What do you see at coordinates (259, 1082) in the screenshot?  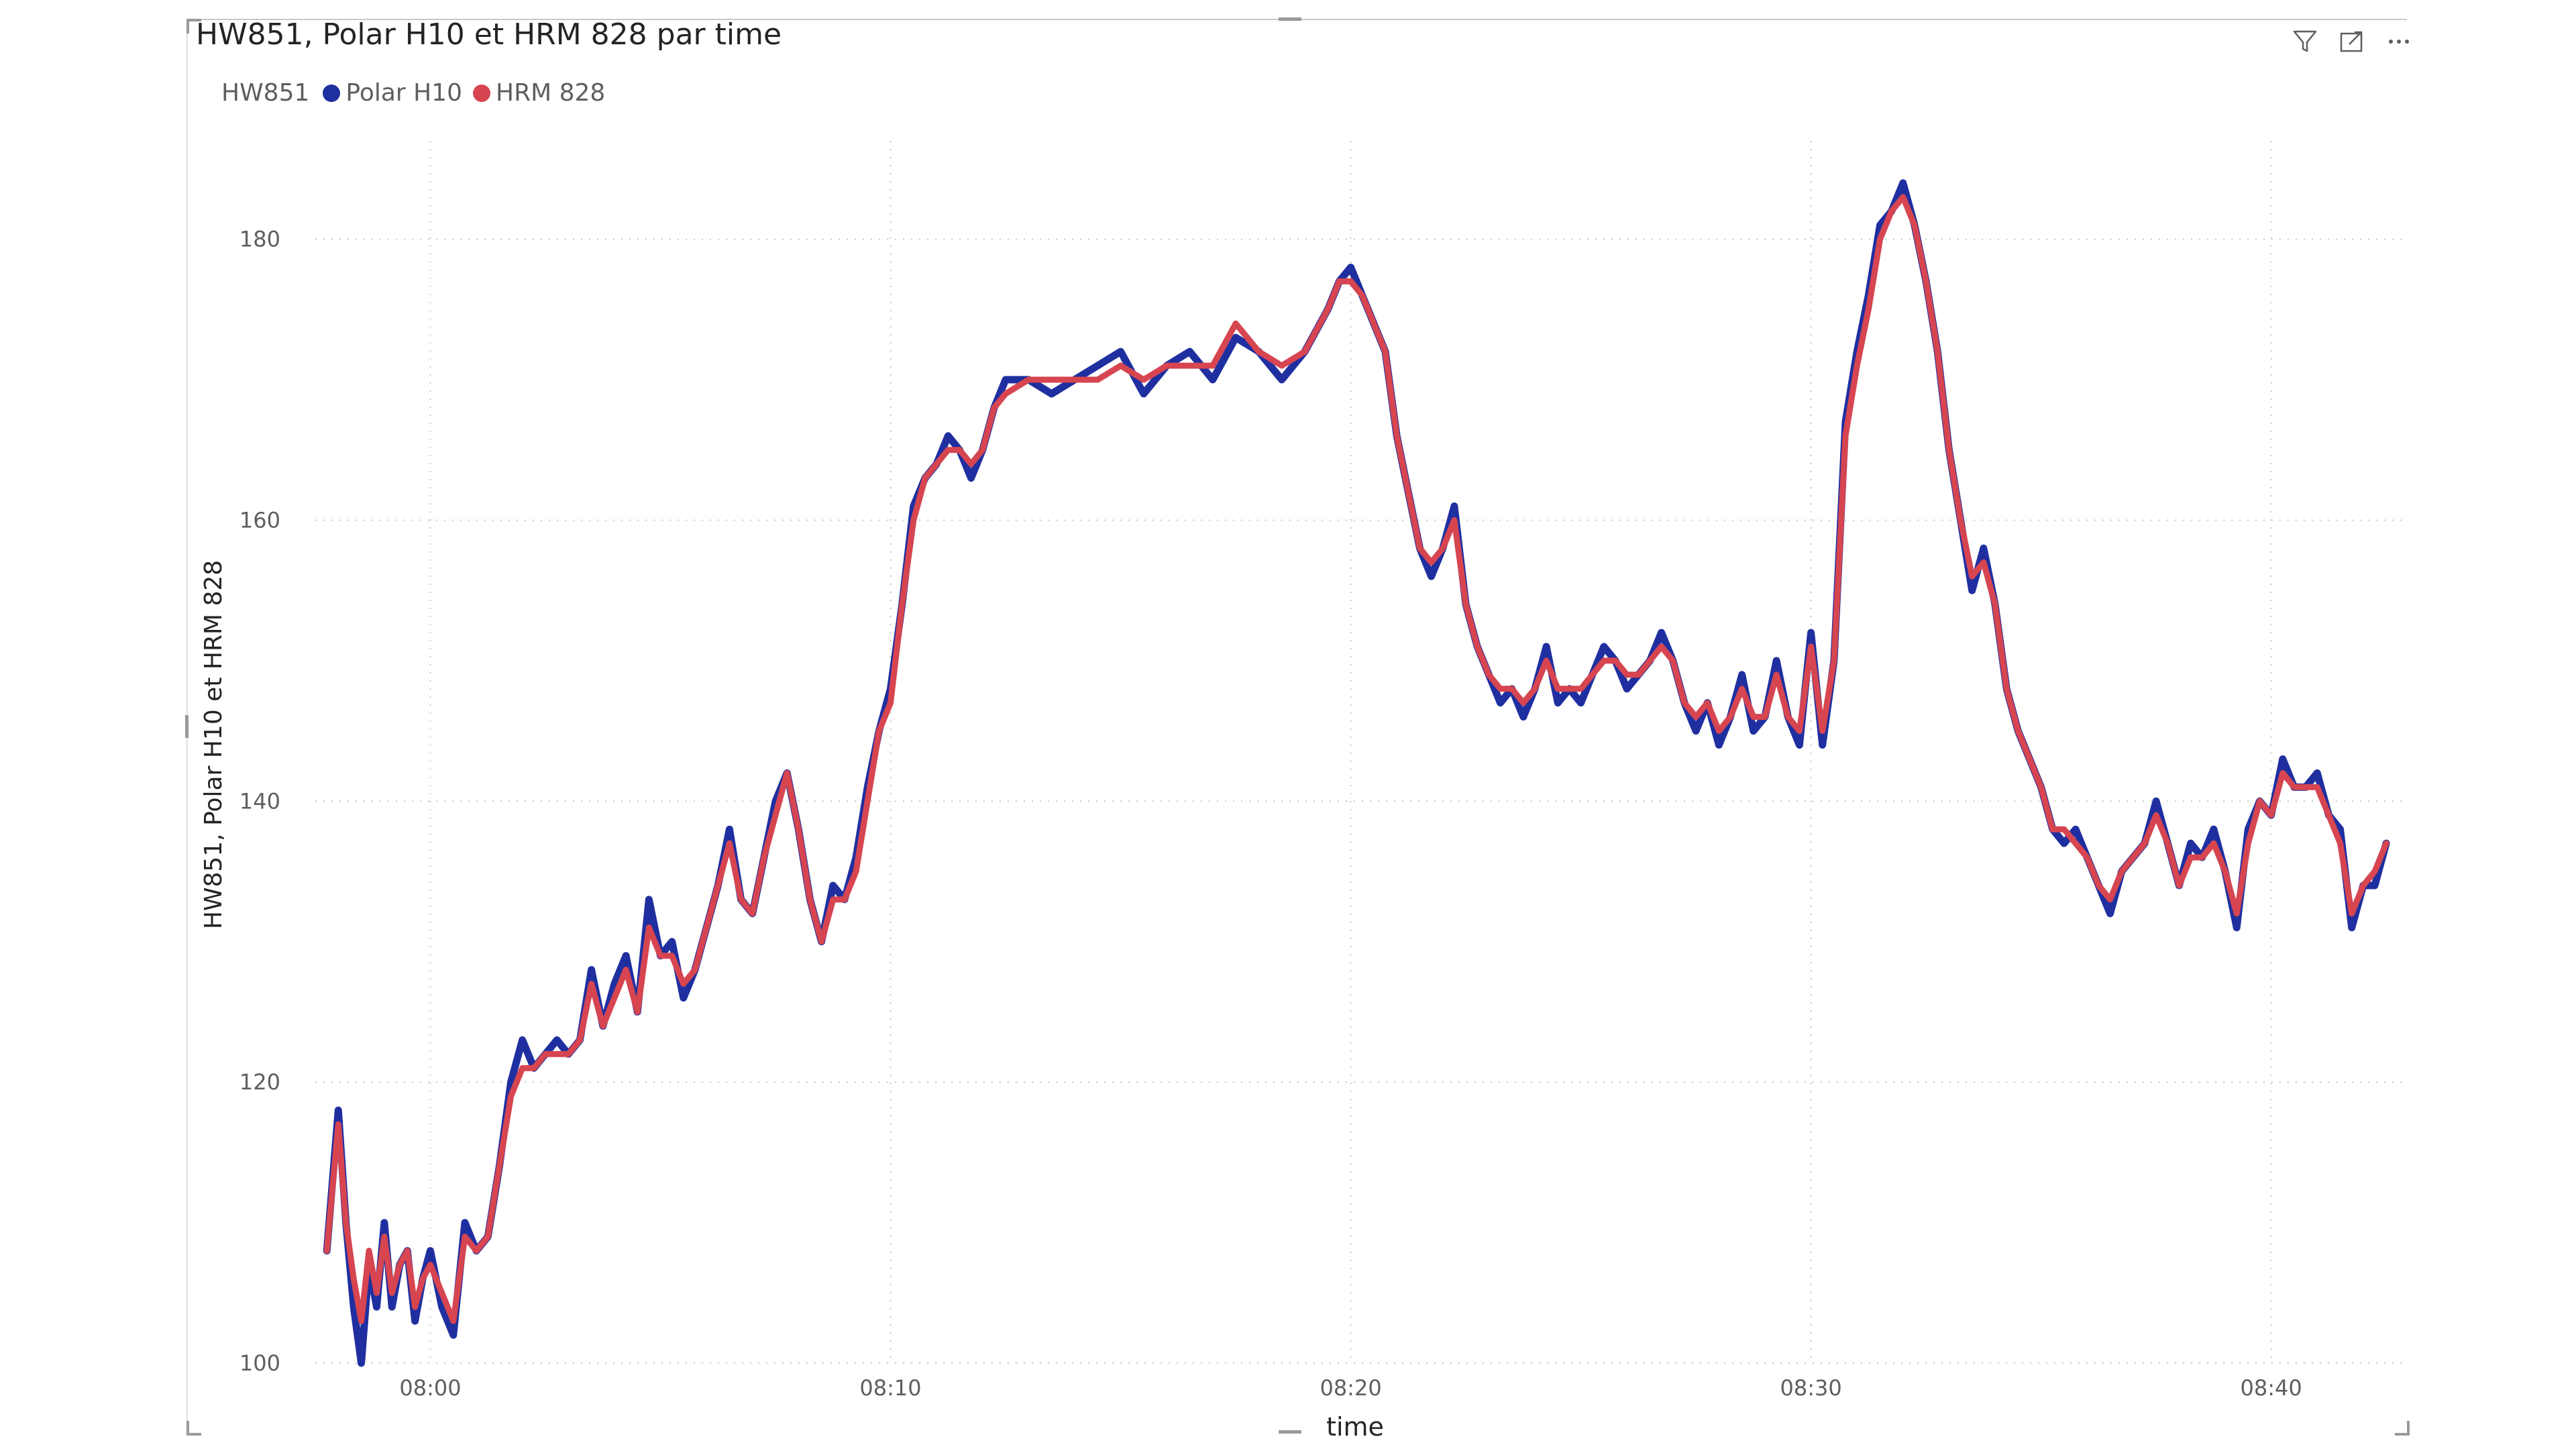 I see `y-tick-label: 120` at bounding box center [259, 1082].